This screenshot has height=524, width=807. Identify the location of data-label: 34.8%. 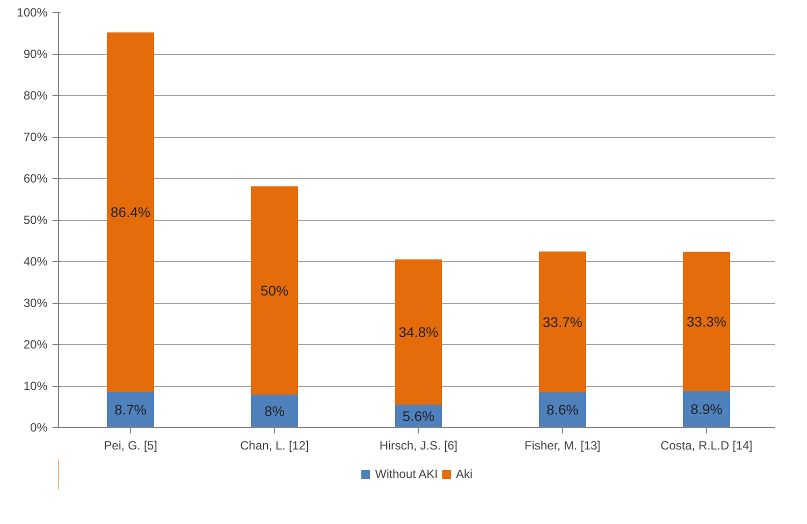
(418, 332).